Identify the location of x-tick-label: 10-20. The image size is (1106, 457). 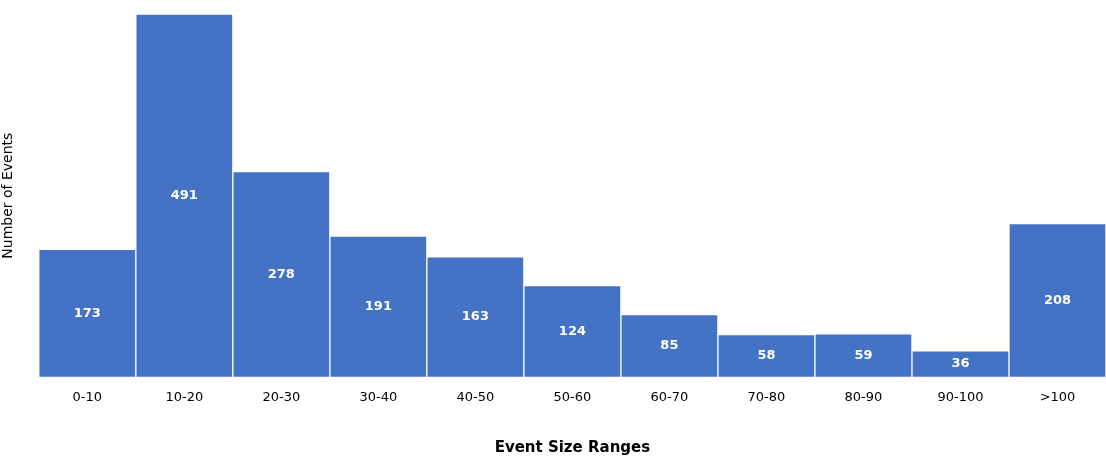
(184, 396).